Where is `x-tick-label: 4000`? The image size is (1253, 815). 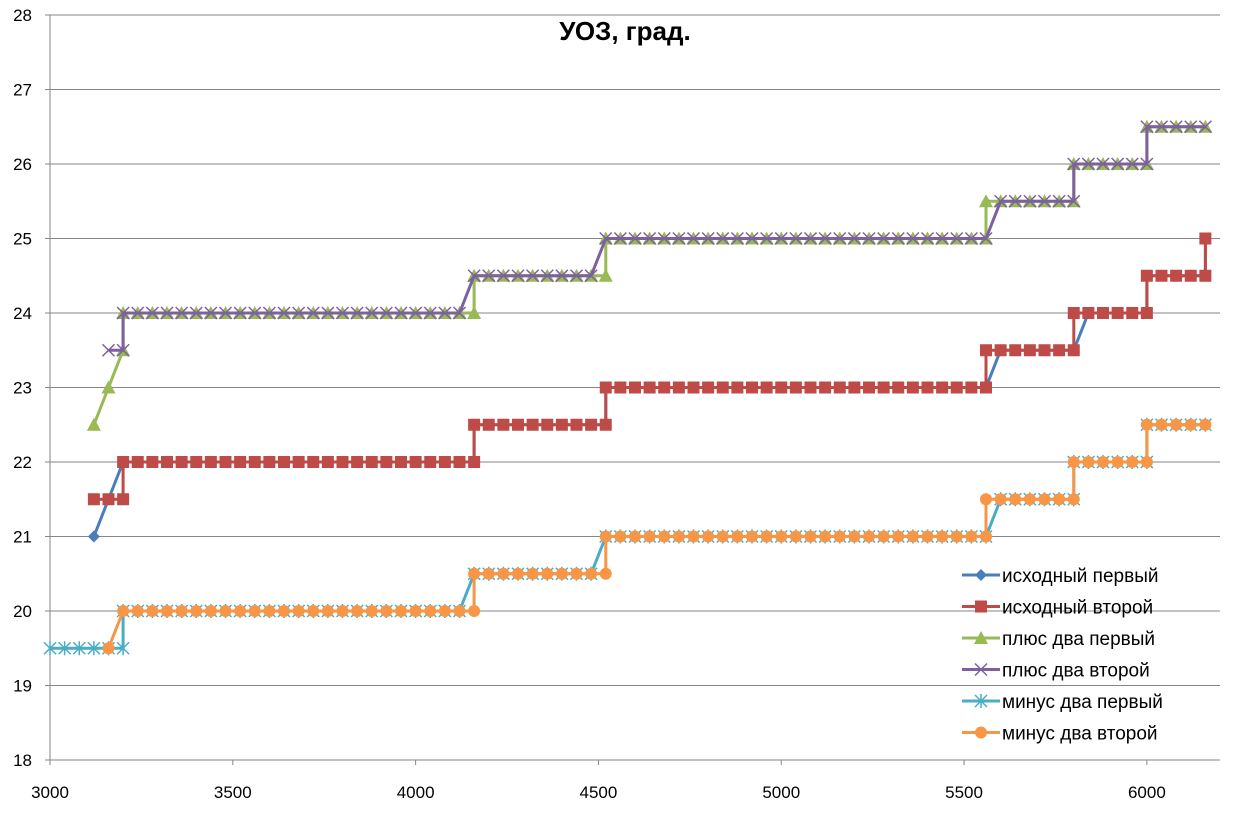 x-tick-label: 4000 is located at coordinates (416, 792).